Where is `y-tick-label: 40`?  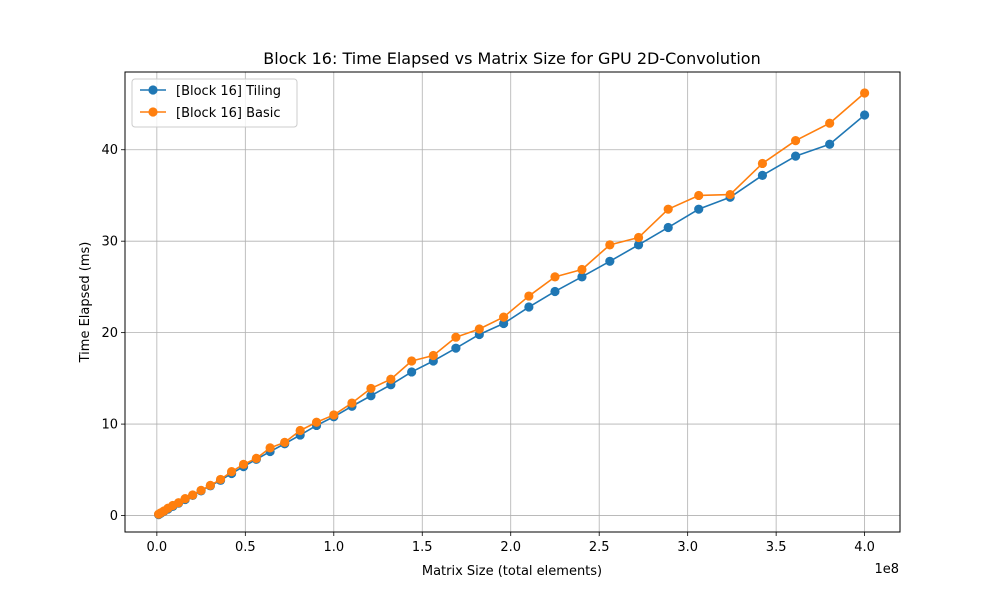
y-tick-label: 40 is located at coordinates (109, 150).